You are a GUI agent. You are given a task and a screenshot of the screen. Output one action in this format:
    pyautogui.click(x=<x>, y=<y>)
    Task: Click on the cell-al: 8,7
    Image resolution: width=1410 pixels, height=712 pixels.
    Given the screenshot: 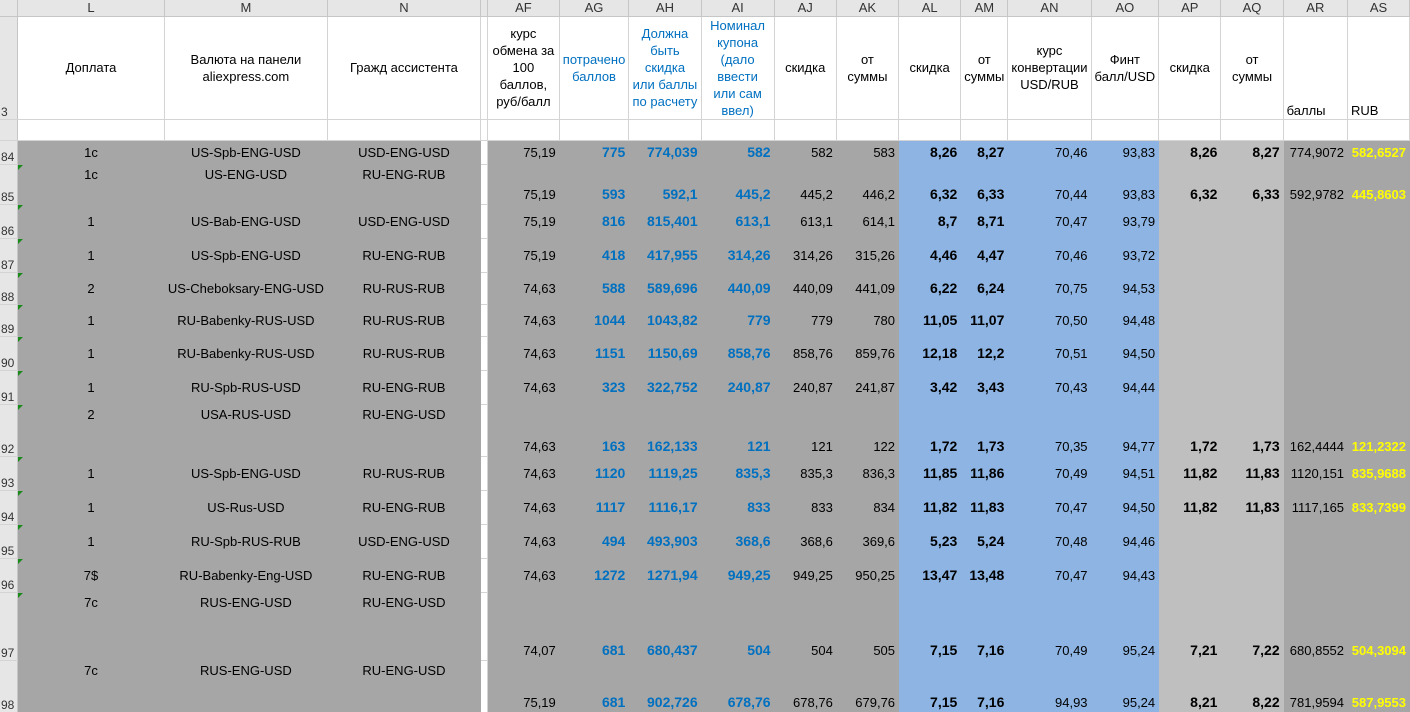 What is the action you would take?
    pyautogui.click(x=930, y=221)
    